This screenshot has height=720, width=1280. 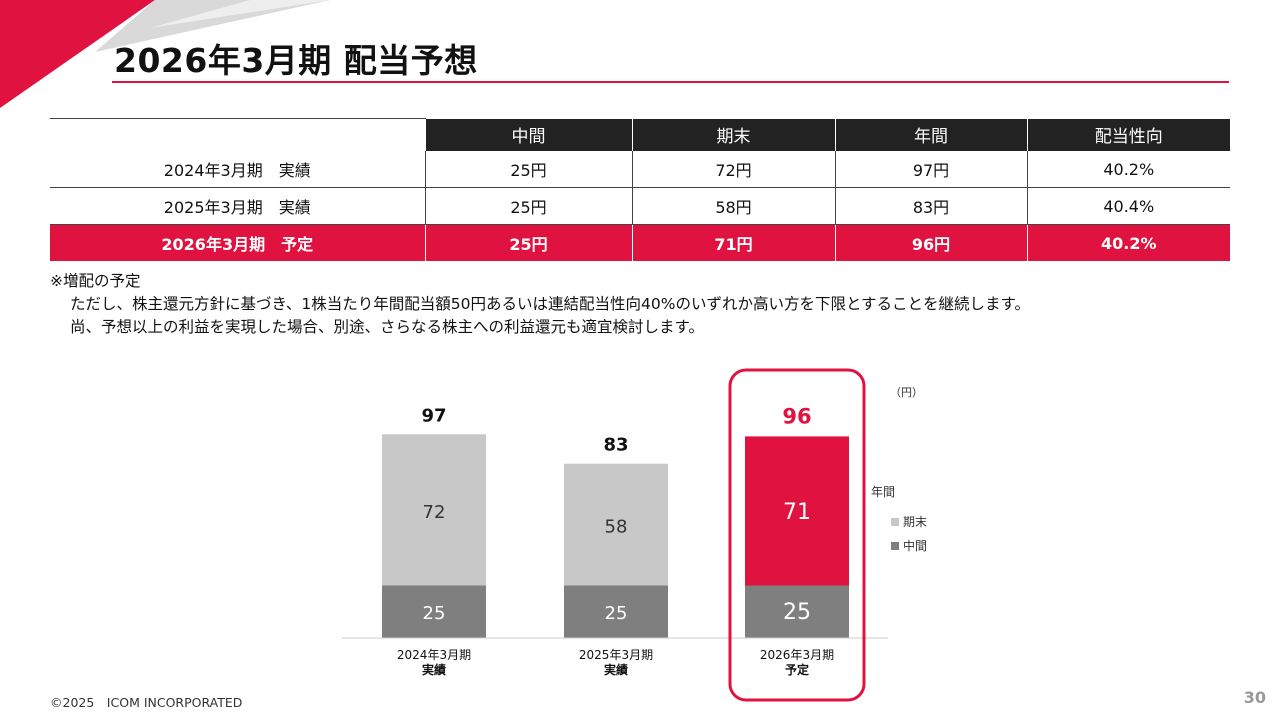 I want to click on cell-annual: 96円, so click(x=930, y=242).